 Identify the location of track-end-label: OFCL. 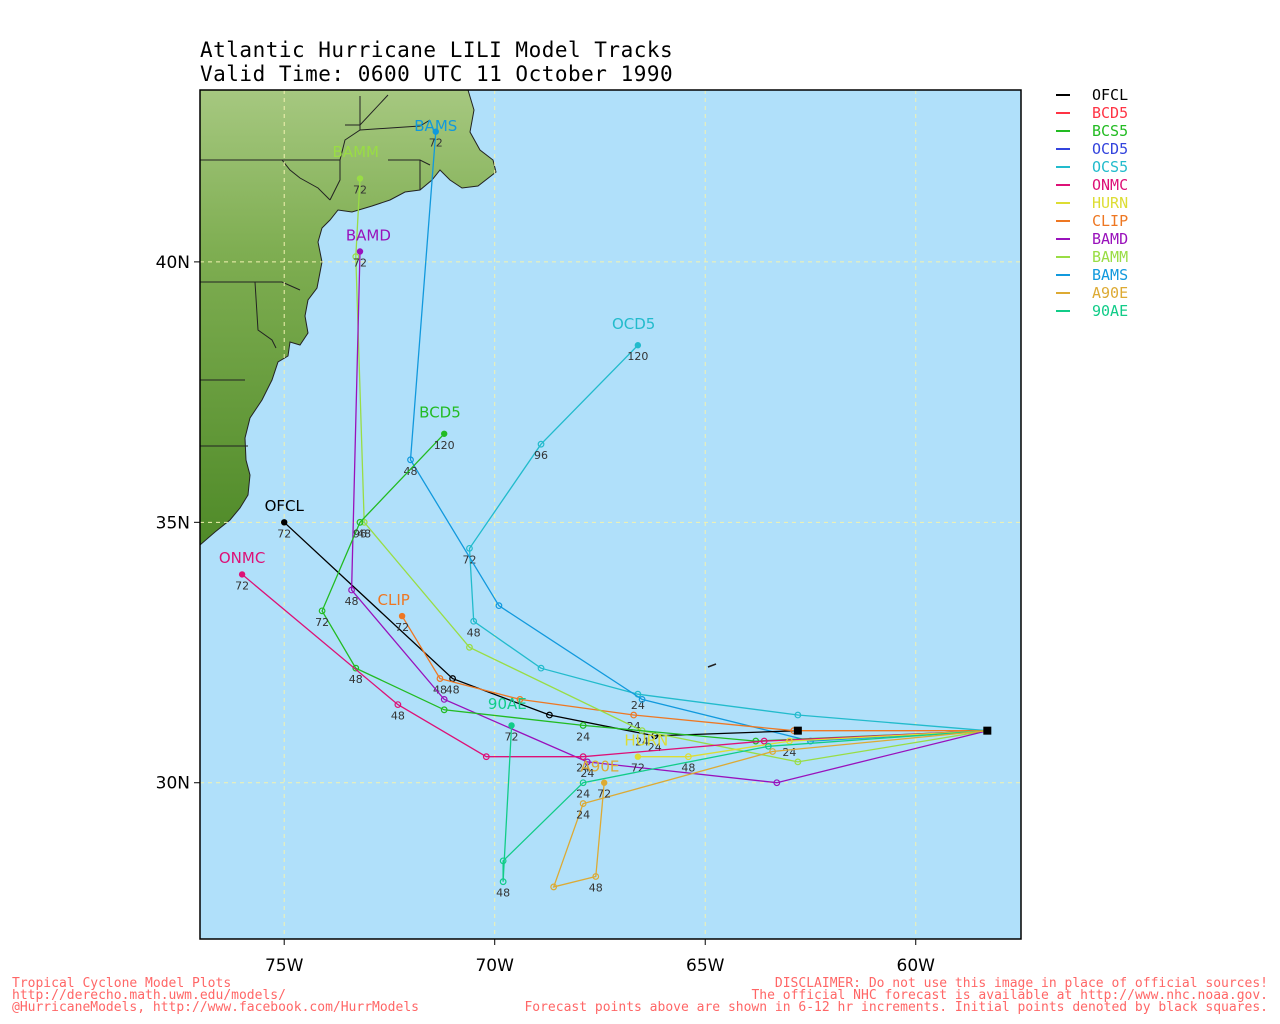
(285, 506).